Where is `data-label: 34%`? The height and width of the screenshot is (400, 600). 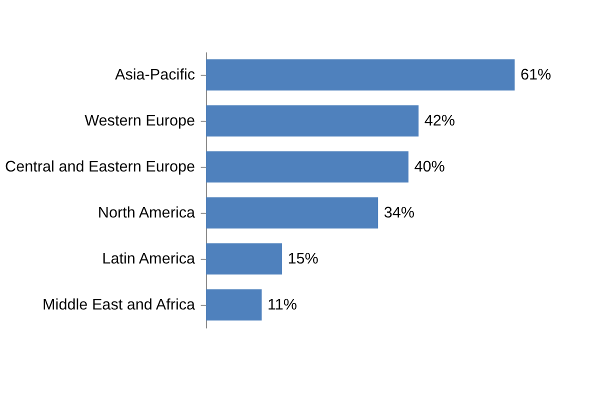 data-label: 34% is located at coordinates (399, 213).